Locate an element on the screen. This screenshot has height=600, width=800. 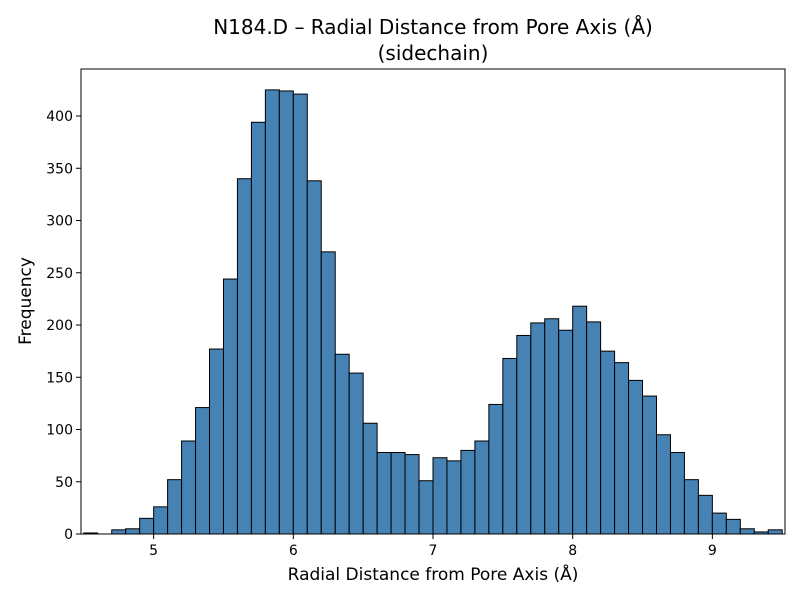
y-tick-label: 150 is located at coordinates (59, 378).